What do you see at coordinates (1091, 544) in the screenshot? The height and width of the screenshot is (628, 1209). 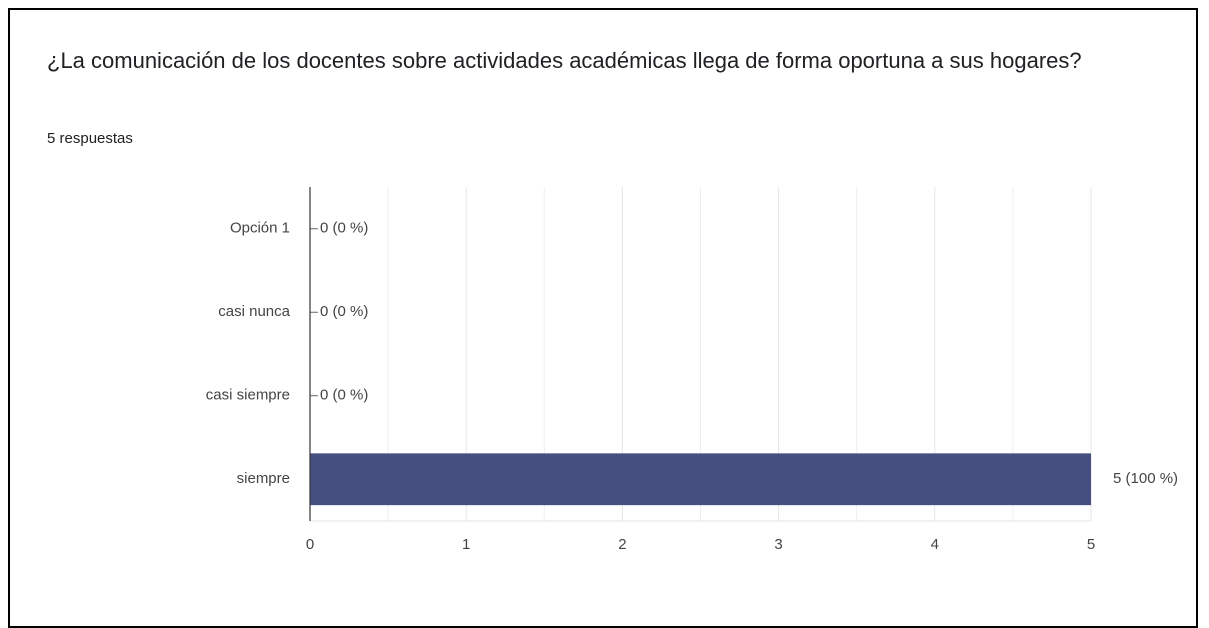 I see `x-tick-label: 5` at bounding box center [1091, 544].